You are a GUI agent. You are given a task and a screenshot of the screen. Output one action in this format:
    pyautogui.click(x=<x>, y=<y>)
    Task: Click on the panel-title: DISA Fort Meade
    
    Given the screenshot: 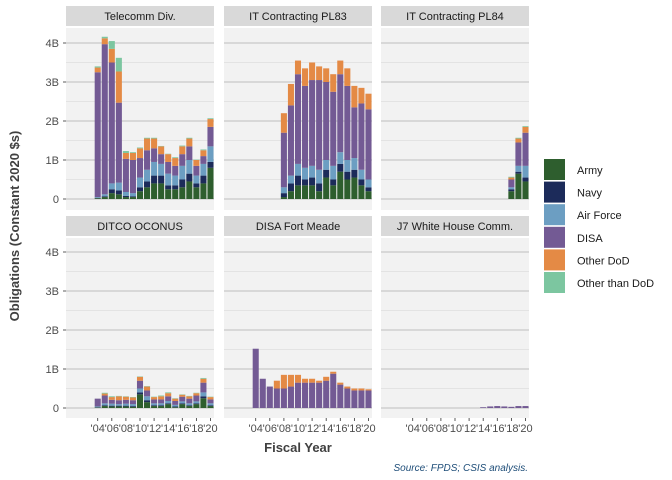 What is the action you would take?
    pyautogui.click(x=298, y=227)
    